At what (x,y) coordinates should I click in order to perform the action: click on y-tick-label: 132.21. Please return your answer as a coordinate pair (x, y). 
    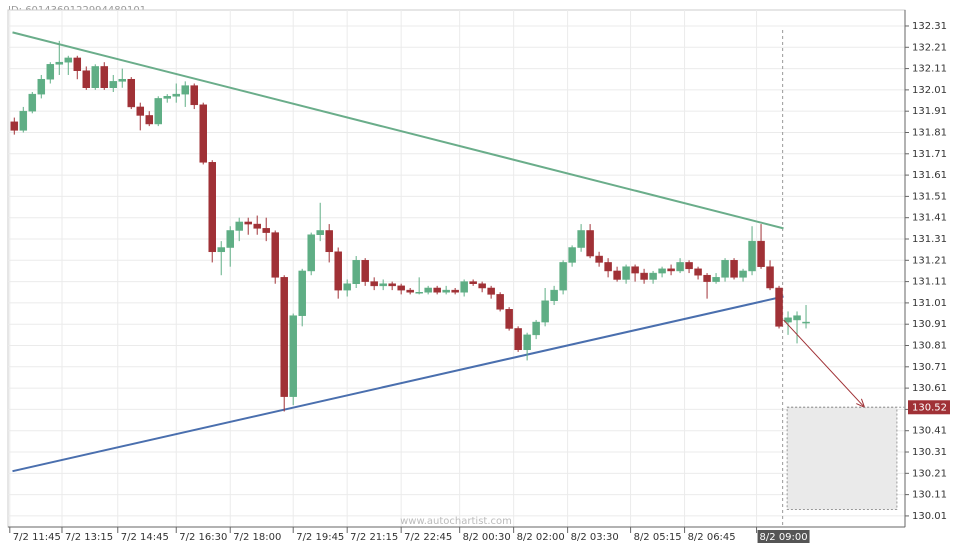
    Looking at the image, I should click on (929, 47).